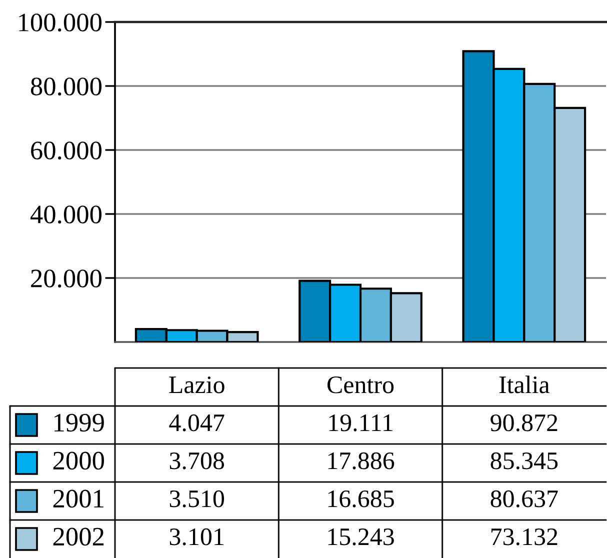 This screenshot has width=607, height=558. Describe the element at coordinates (361, 461) in the screenshot. I see `data-label: 17.886` at that location.